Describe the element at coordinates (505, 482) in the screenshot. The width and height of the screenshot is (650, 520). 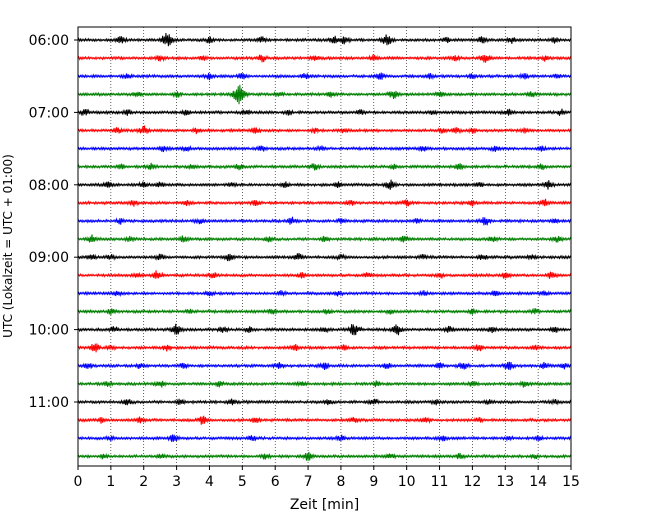
I see `x-tick-label: 13` at that location.